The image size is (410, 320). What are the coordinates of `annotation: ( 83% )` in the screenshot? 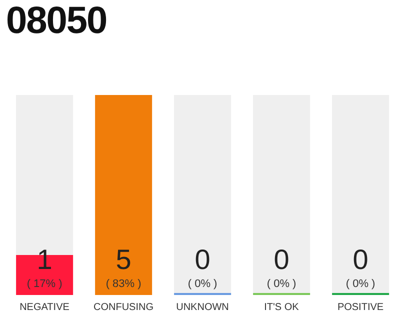 It's located at (124, 284).